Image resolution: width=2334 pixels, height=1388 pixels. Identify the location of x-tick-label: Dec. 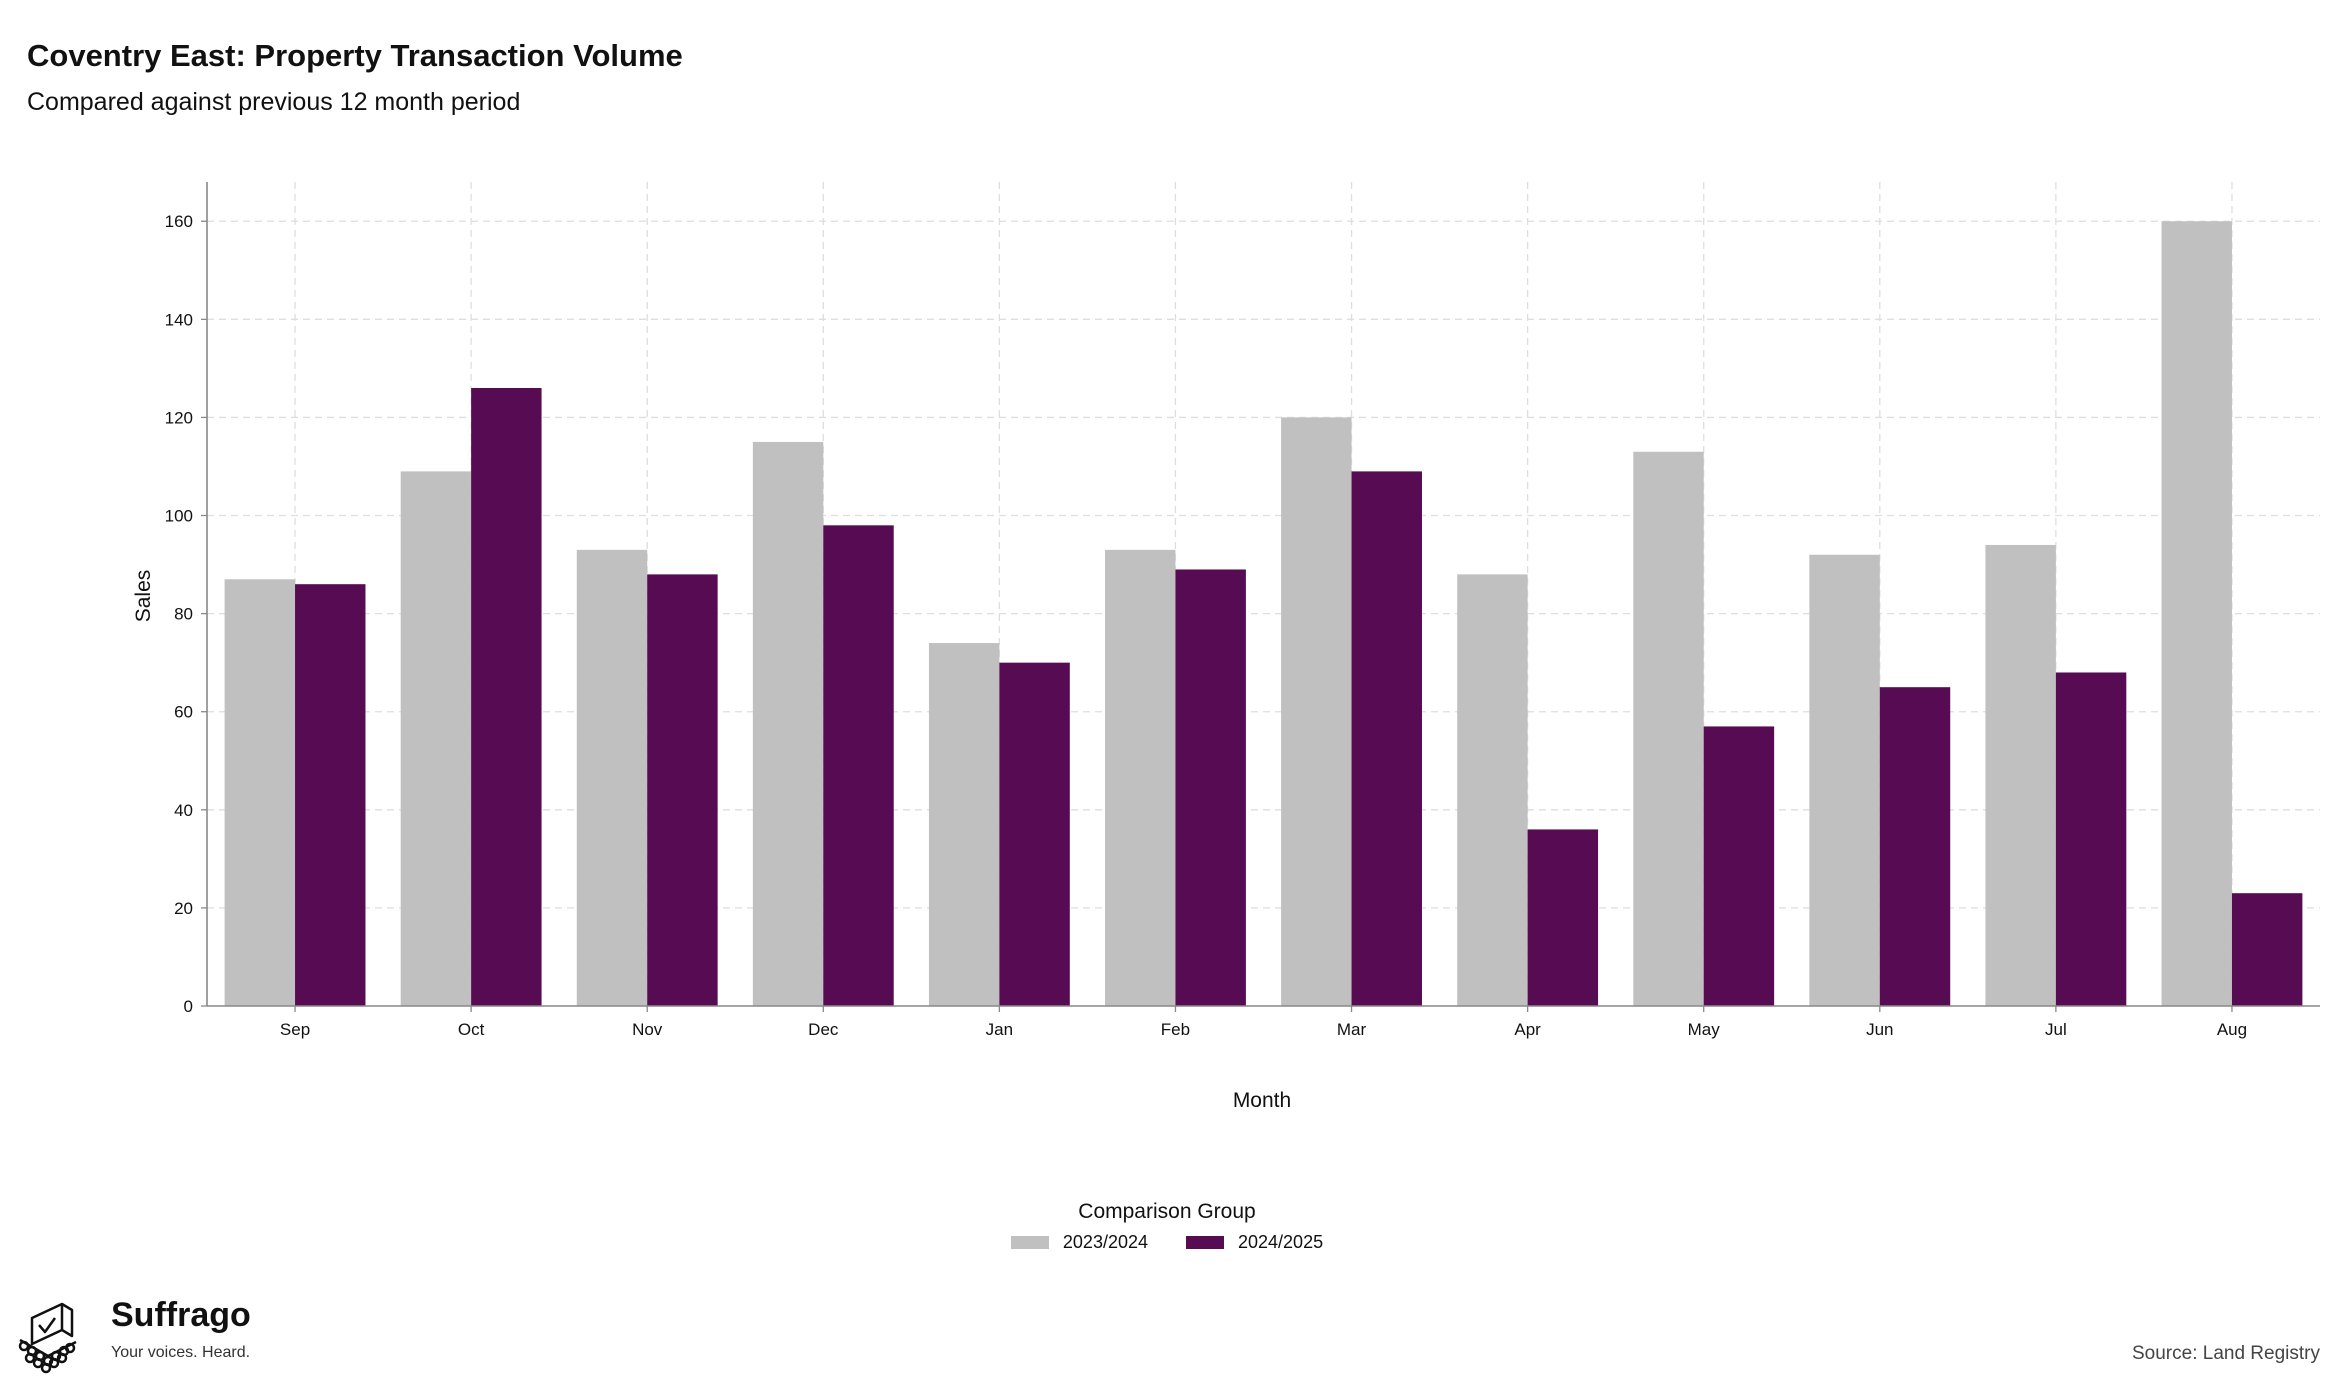
(823, 1029).